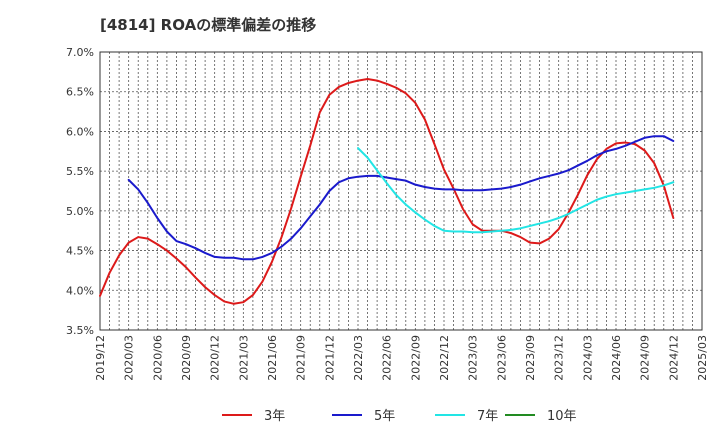 This screenshot has width=720, height=440. I want to click on legend-label: 7年, so click(487, 416).